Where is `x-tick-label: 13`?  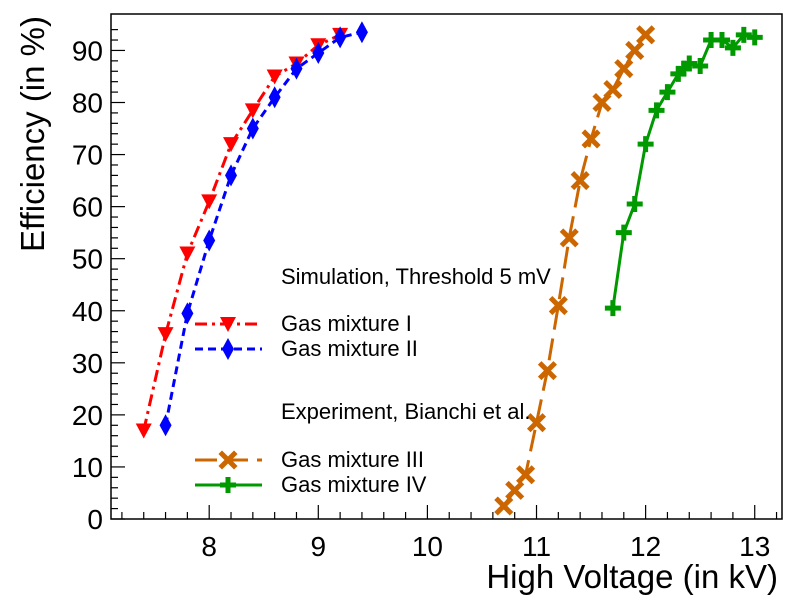 x-tick-label: 13 is located at coordinates (754, 546).